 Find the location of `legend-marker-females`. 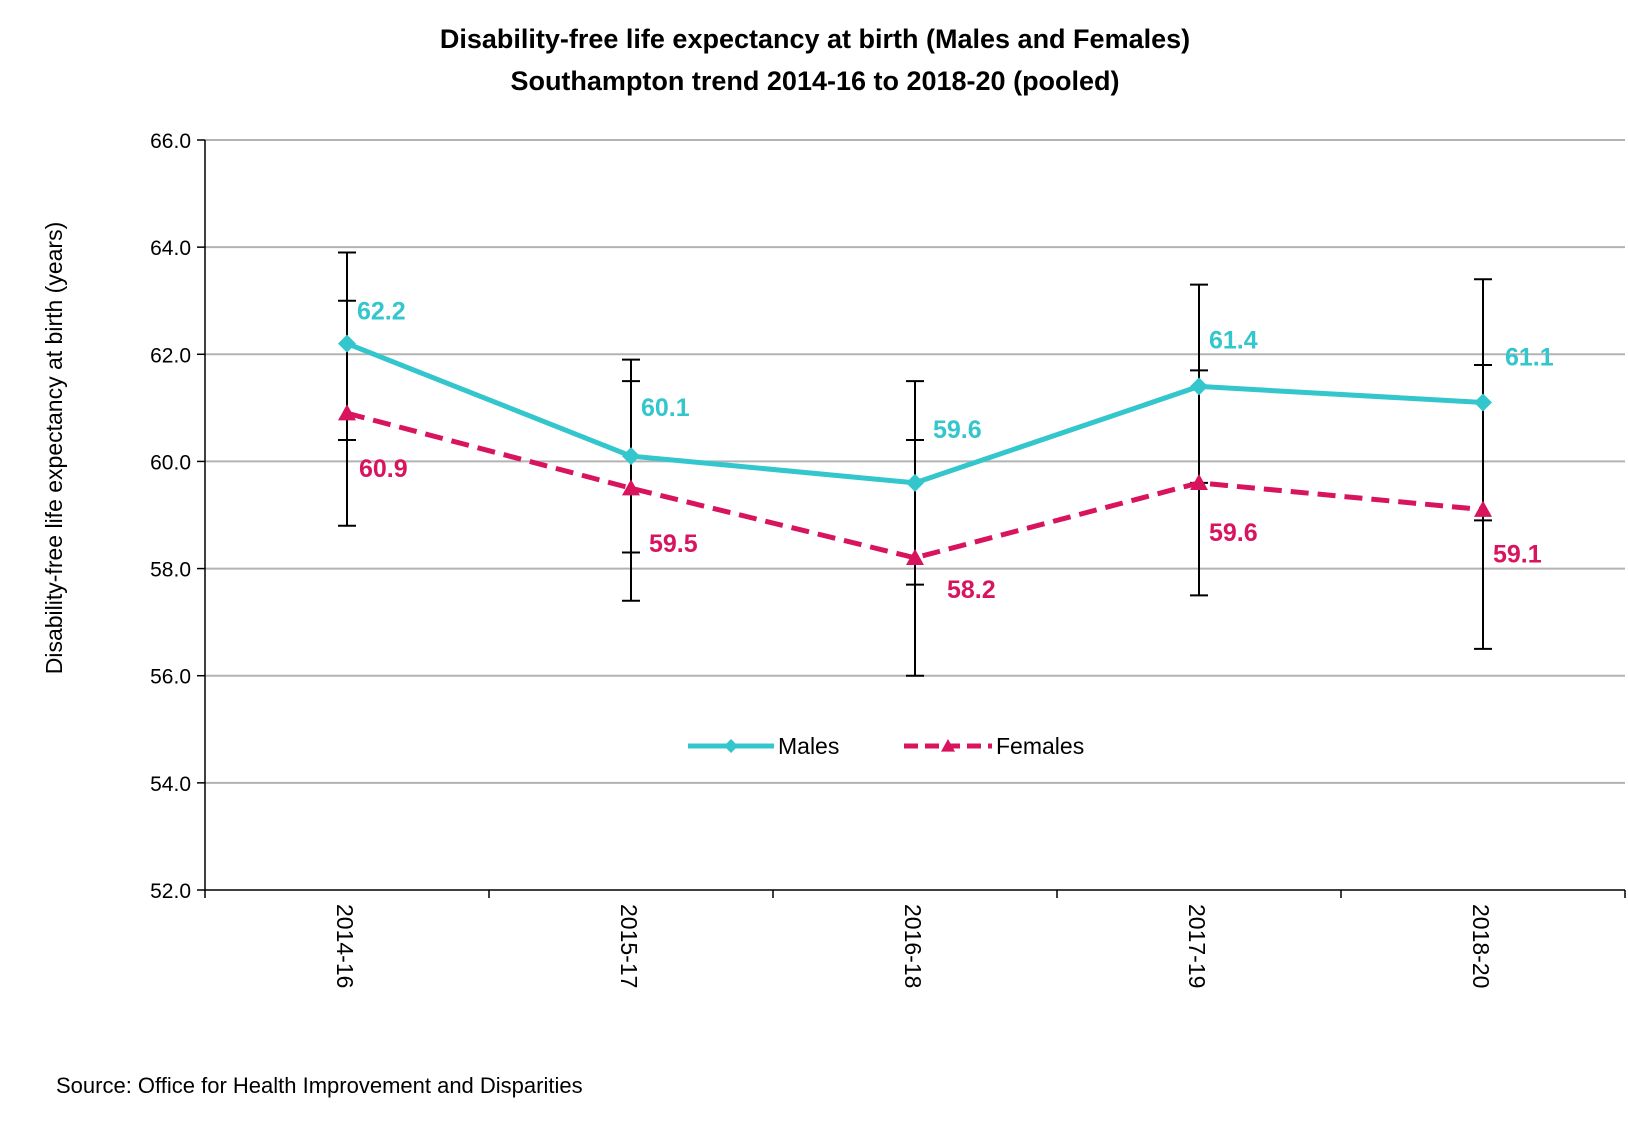

legend-marker-females is located at coordinates (948, 745).